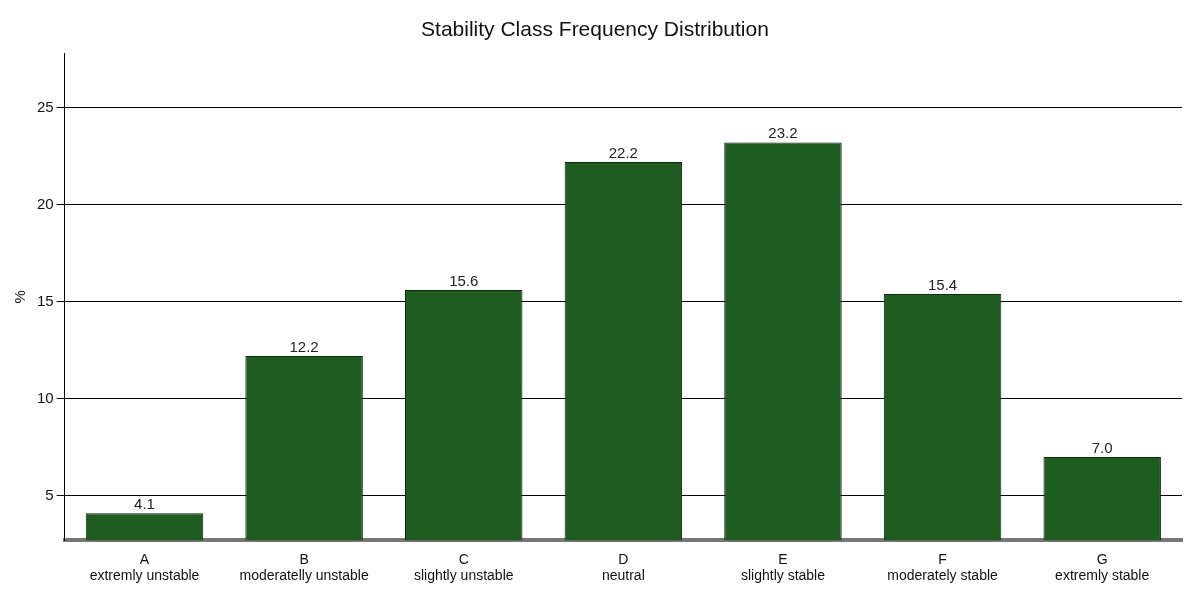 The height and width of the screenshot is (596, 1200). I want to click on chart-title: Stability Class Frequency Distribution, so click(595, 29).